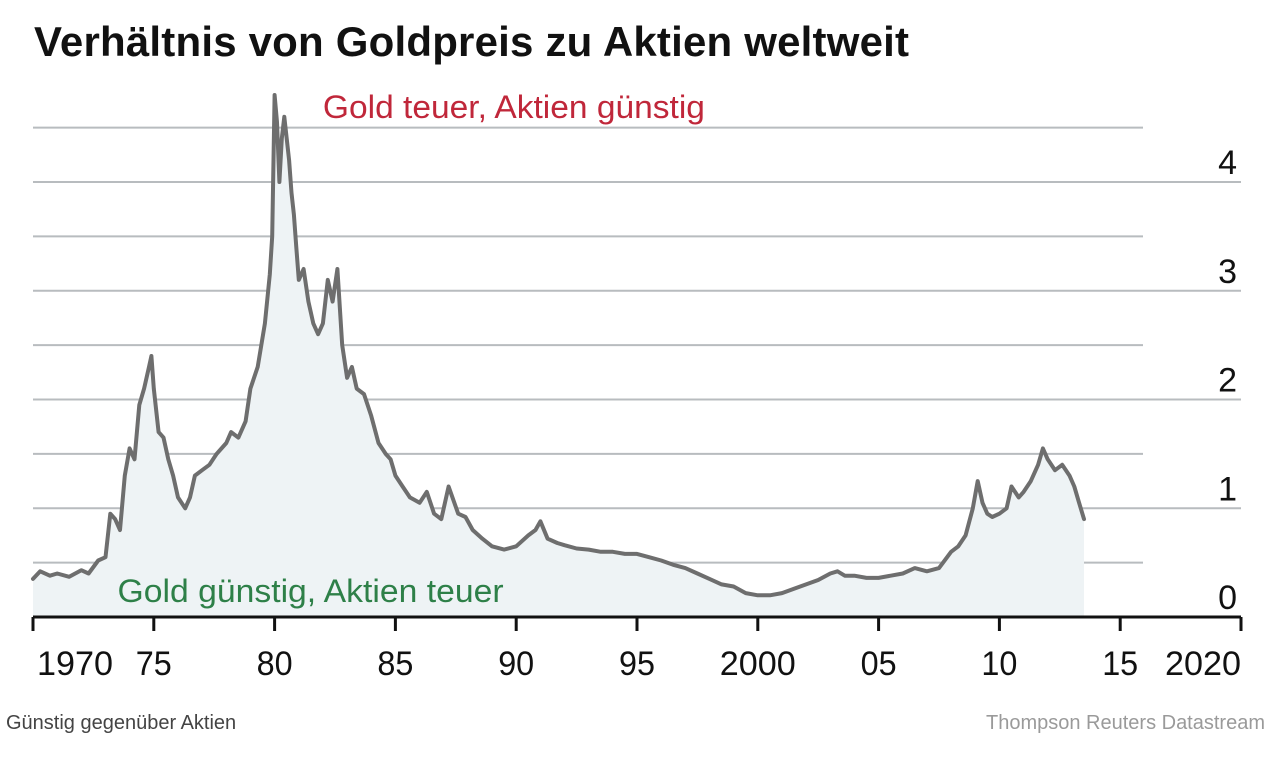 The image size is (1279, 758). Describe the element at coordinates (121, 723) in the screenshot. I see `footer-caption: Günstig gegenüber Aktien` at that location.